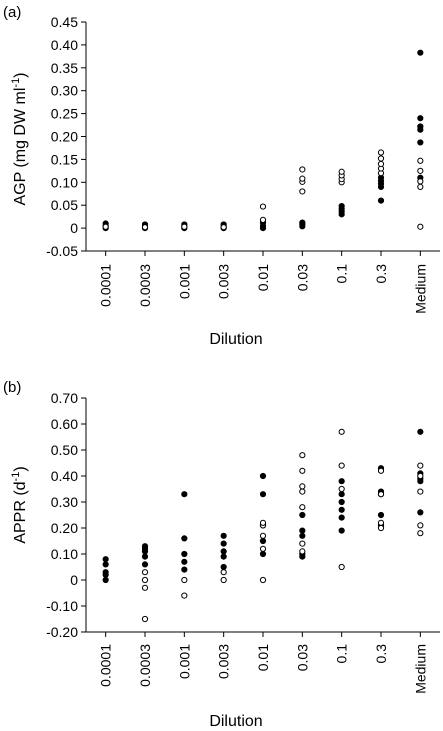 The width and height of the screenshot is (443, 731). I want to click on y-axis-title: APPR (d-1), so click(19, 504).